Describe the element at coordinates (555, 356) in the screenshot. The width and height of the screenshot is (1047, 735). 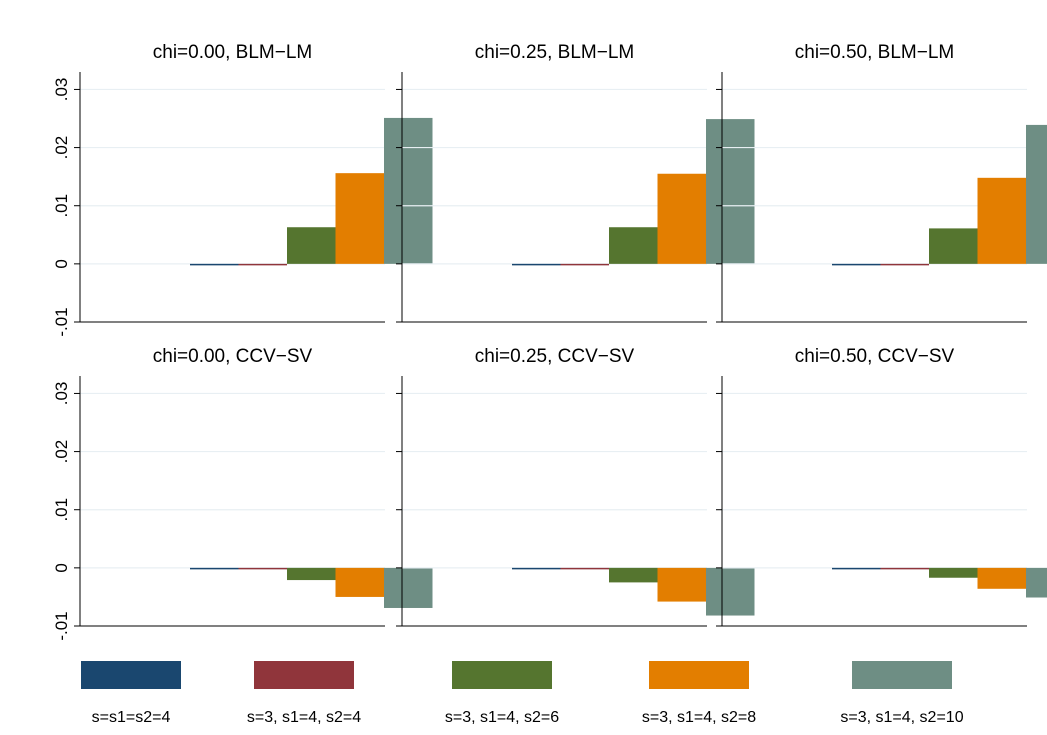
I see `panel-title: chi=0.25, CCV−SV` at that location.